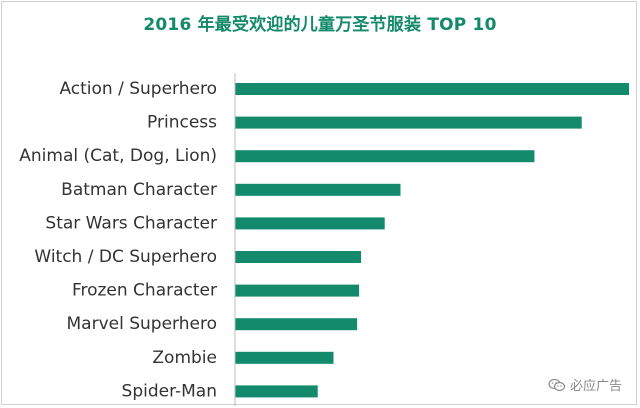 Image resolution: width=640 pixels, height=408 pixels. Describe the element at coordinates (595, 386) in the screenshot. I see `watermark-text: 必应广告` at that location.